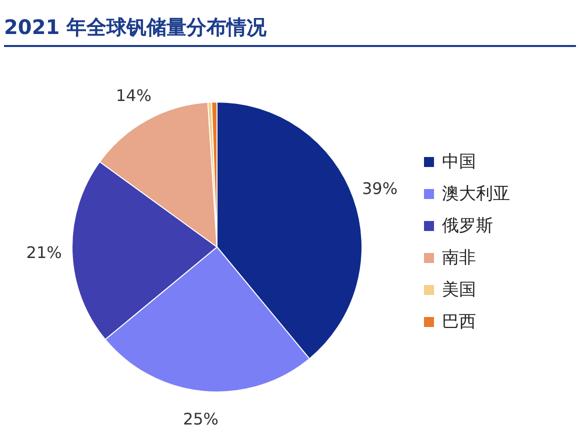 The width and height of the screenshot is (580, 438). What do you see at coordinates (44, 252) in the screenshot?
I see `data-label: 21%` at bounding box center [44, 252].